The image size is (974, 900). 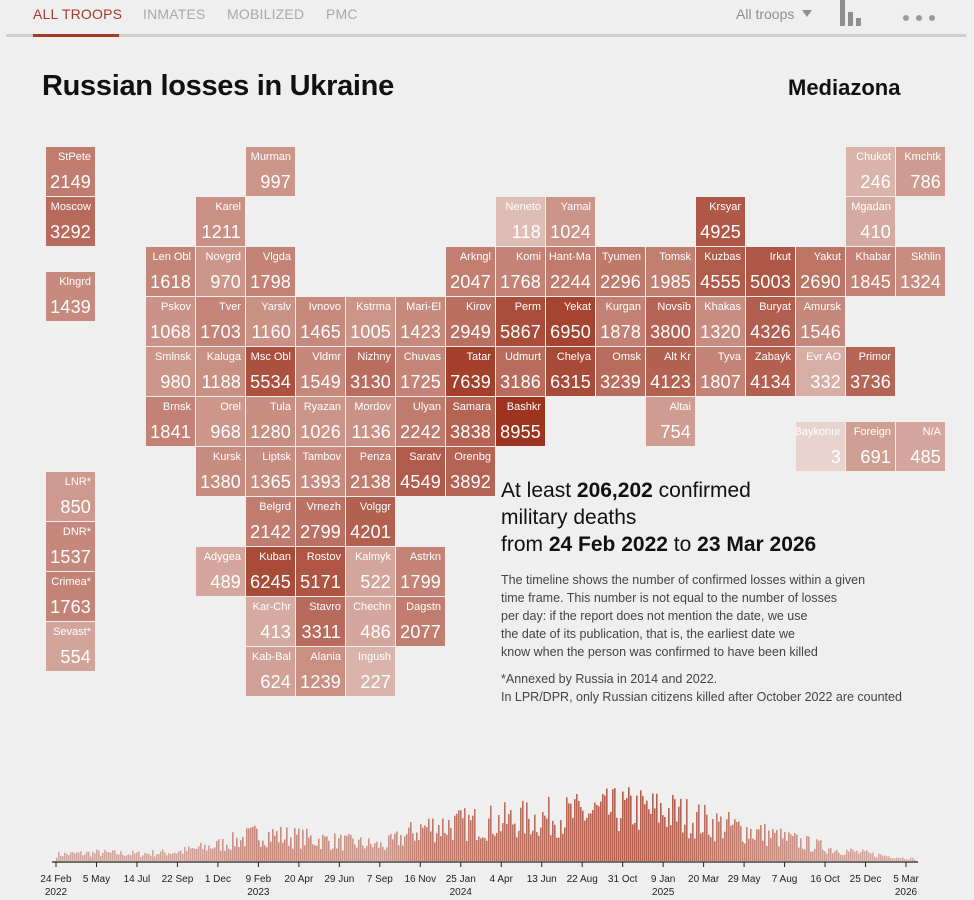 I want to click on tab-mobilized: MOBILIZED, so click(x=266, y=14).